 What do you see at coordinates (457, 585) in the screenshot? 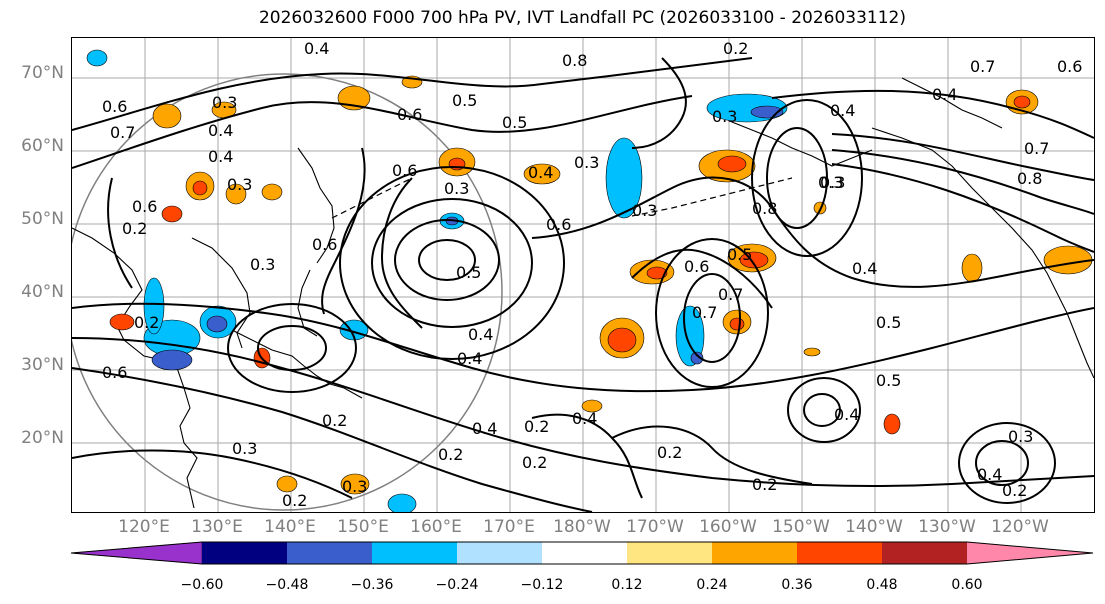
I see `colorbar-tick-label: −0.24` at bounding box center [457, 585].